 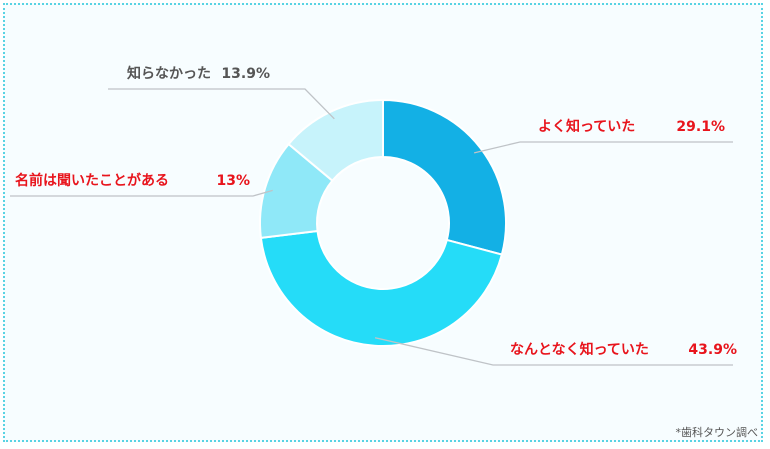 I want to click on slice-value-label: 13.9%, so click(x=245, y=74).